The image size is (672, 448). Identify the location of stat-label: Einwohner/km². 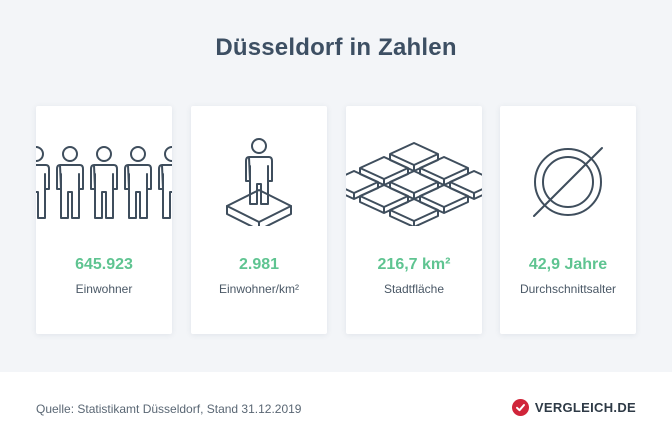
(259, 289).